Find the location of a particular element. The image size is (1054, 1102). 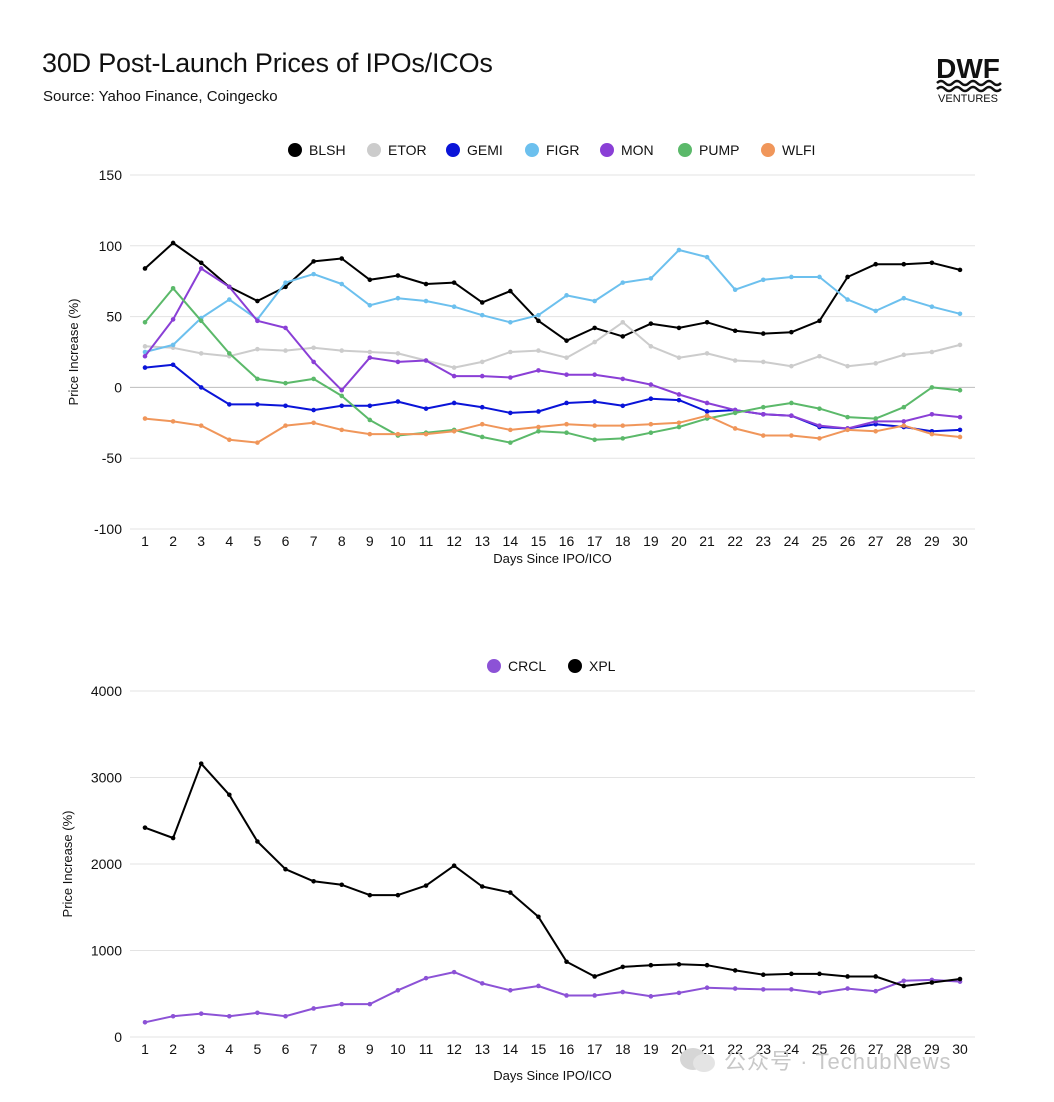

series-line-etor is located at coordinates (552, 345).